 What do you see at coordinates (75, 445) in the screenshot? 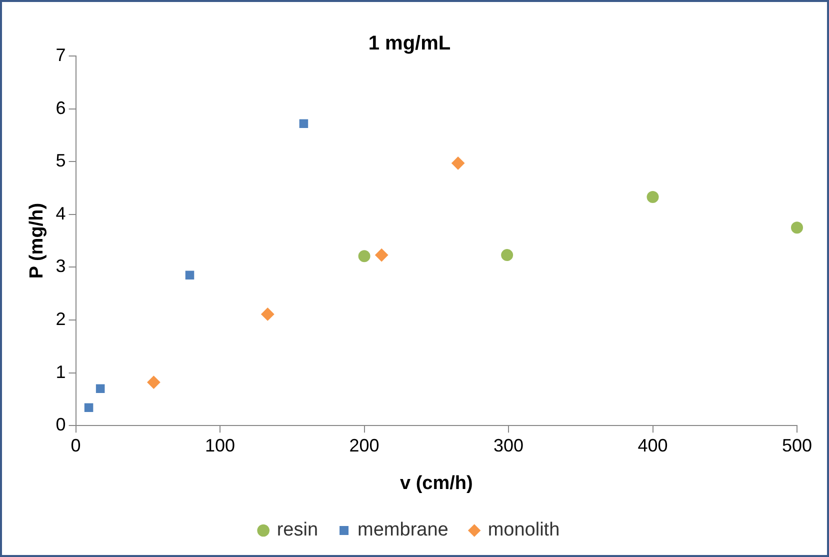
I see `x-tick-label: 0` at bounding box center [75, 445].